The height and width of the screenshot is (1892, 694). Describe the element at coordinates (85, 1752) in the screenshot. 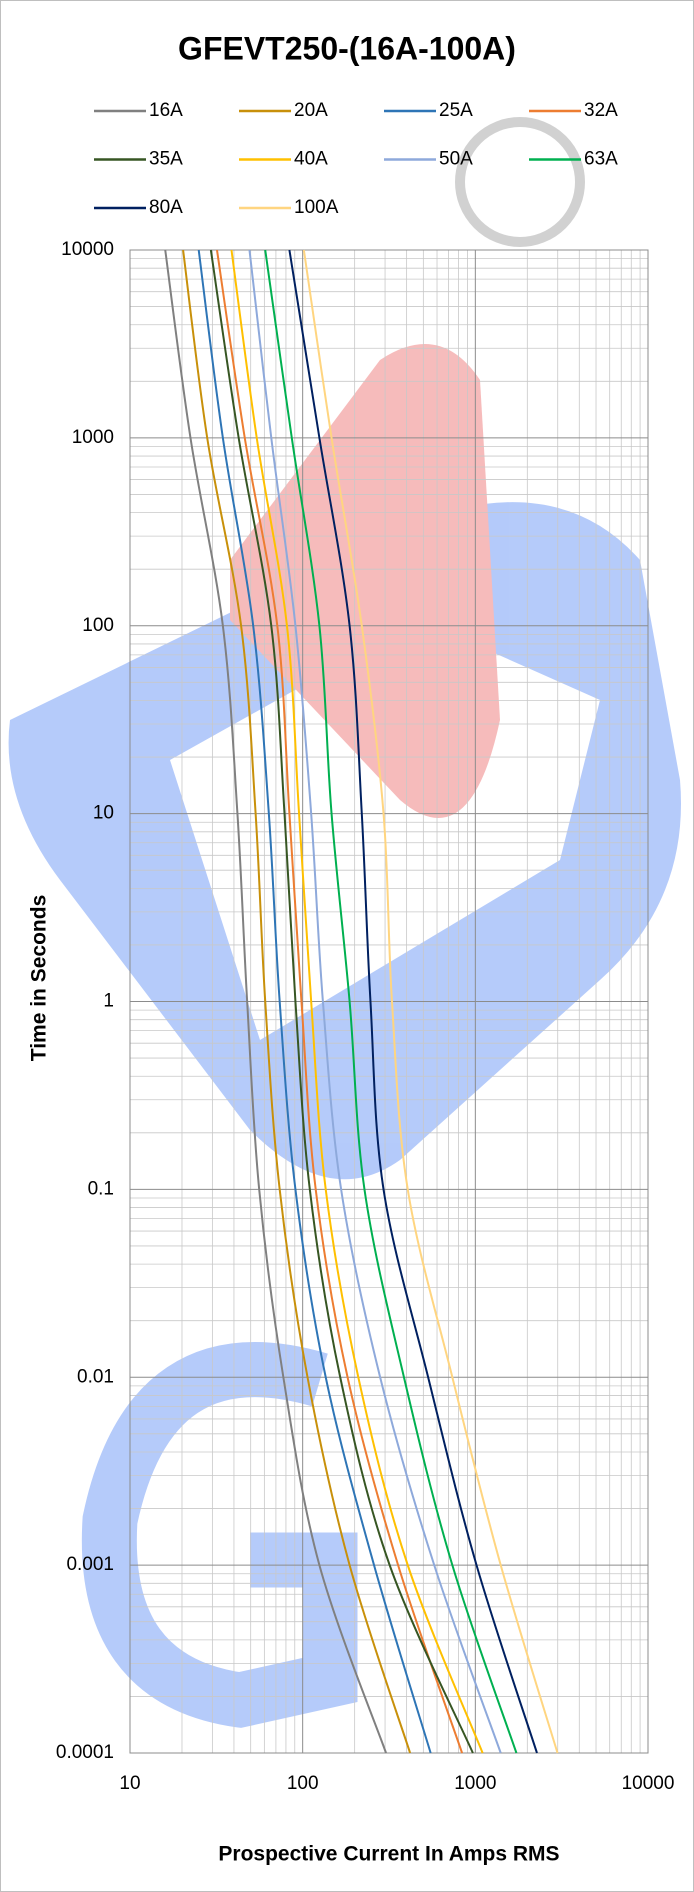

I see `y-tick-label: 0.0001` at that location.